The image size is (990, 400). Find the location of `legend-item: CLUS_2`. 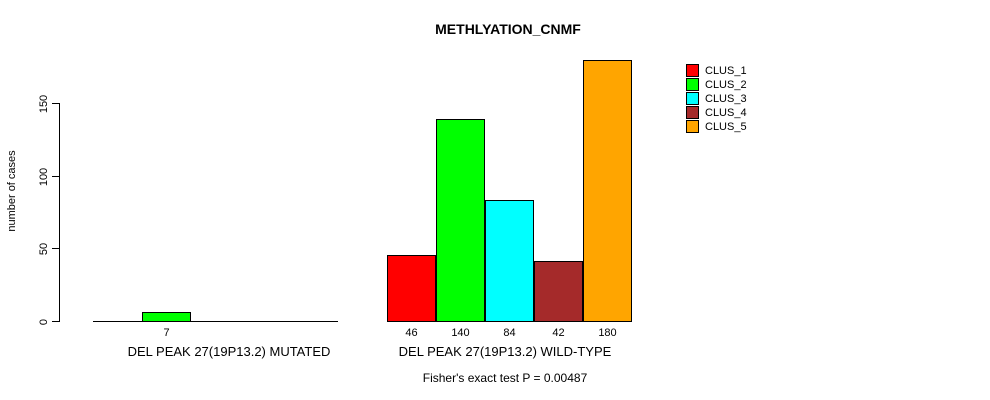

legend-item: CLUS_2 is located at coordinates (716, 84).